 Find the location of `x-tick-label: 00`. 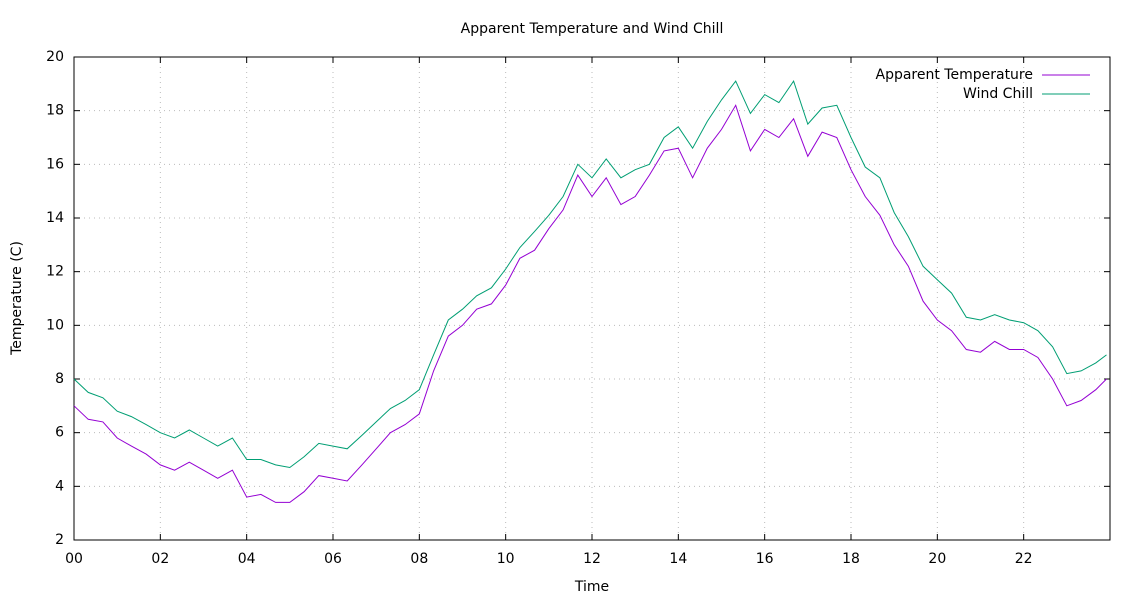

x-tick-label: 00 is located at coordinates (74, 559).